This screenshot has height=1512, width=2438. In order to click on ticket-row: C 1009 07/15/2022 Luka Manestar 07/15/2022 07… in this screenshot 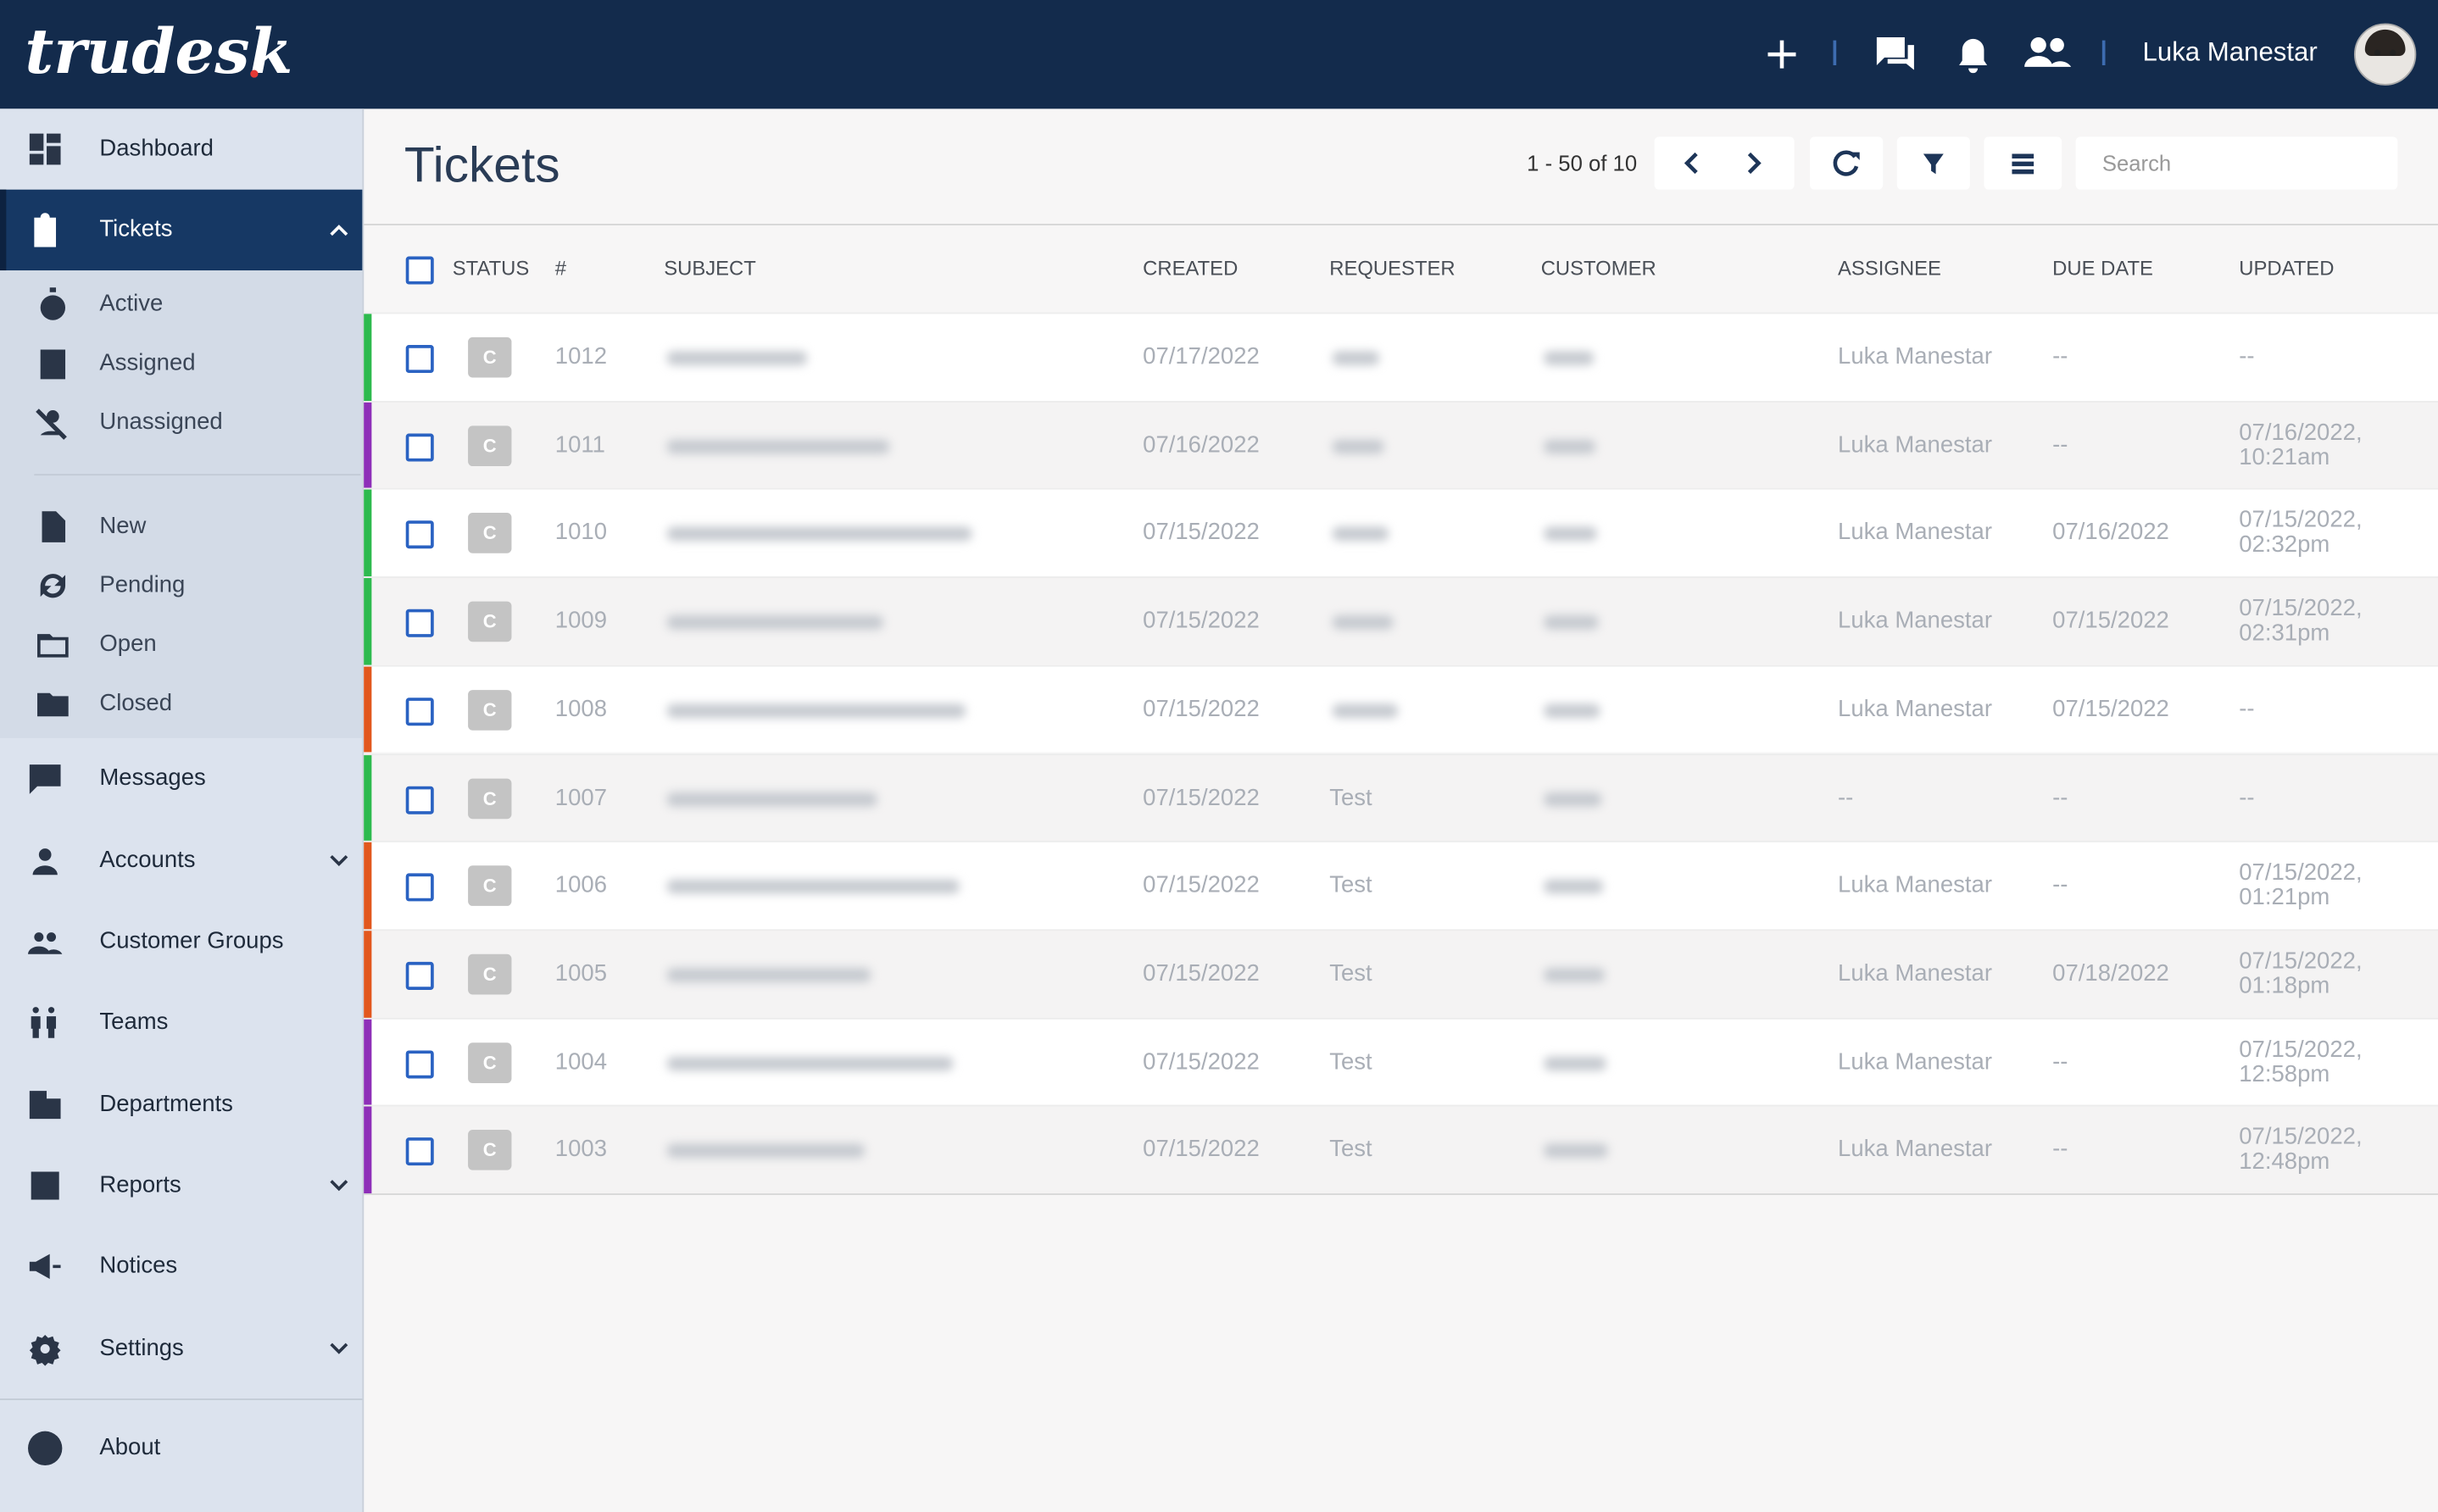, I will do `click(1401, 620)`.